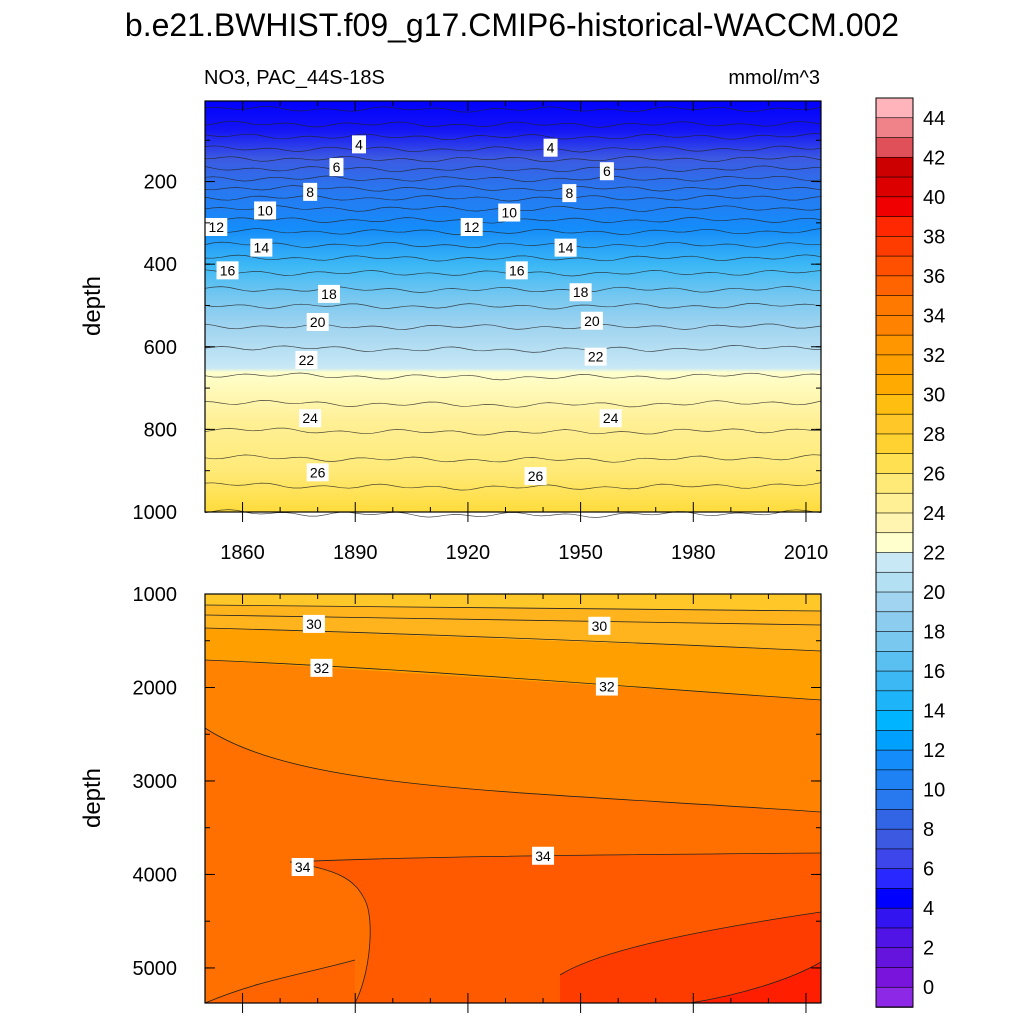  What do you see at coordinates (928, 830) in the screenshot?
I see `colorbar-label: 8` at bounding box center [928, 830].